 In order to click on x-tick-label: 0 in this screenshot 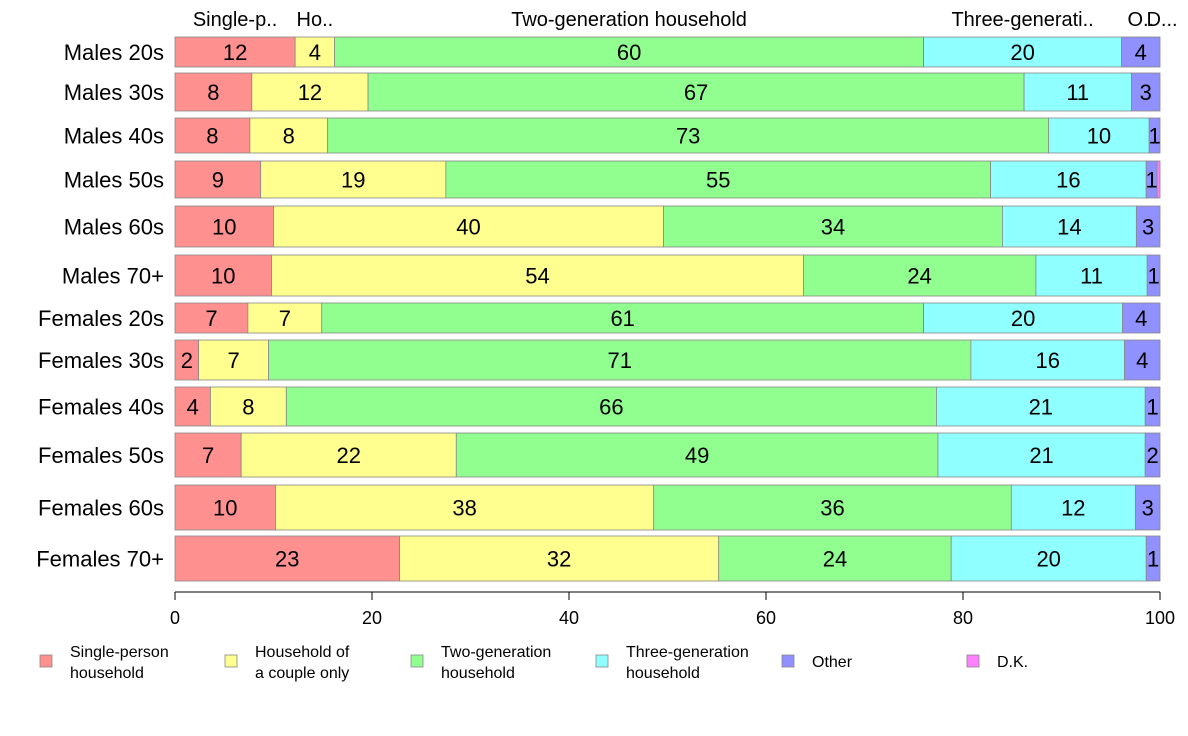, I will do `click(175, 618)`.